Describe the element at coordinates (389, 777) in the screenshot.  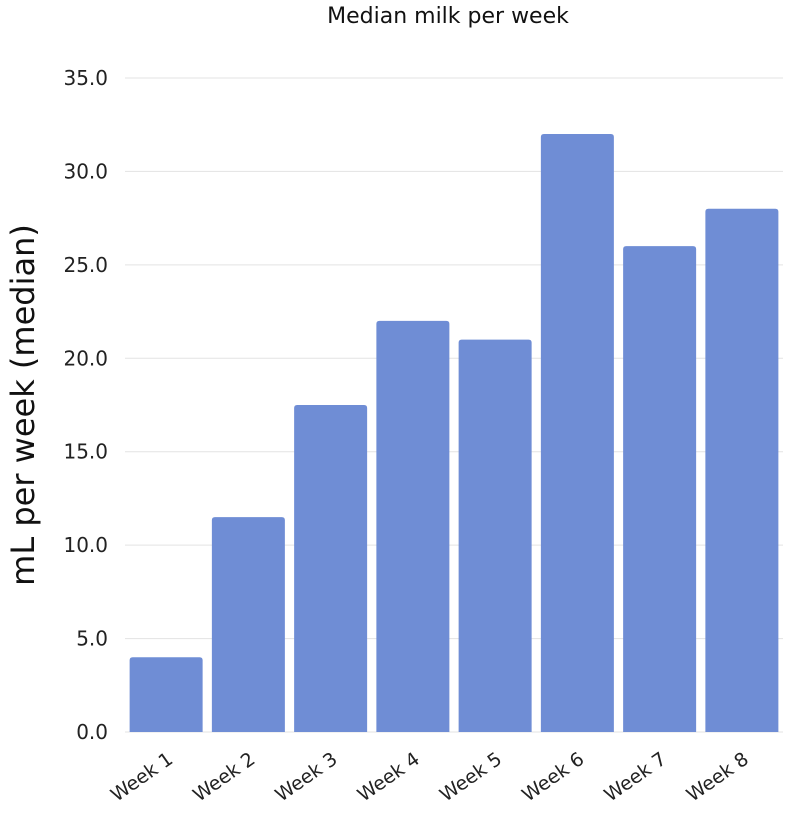
I see `x-tick-label: Week 4` at that location.